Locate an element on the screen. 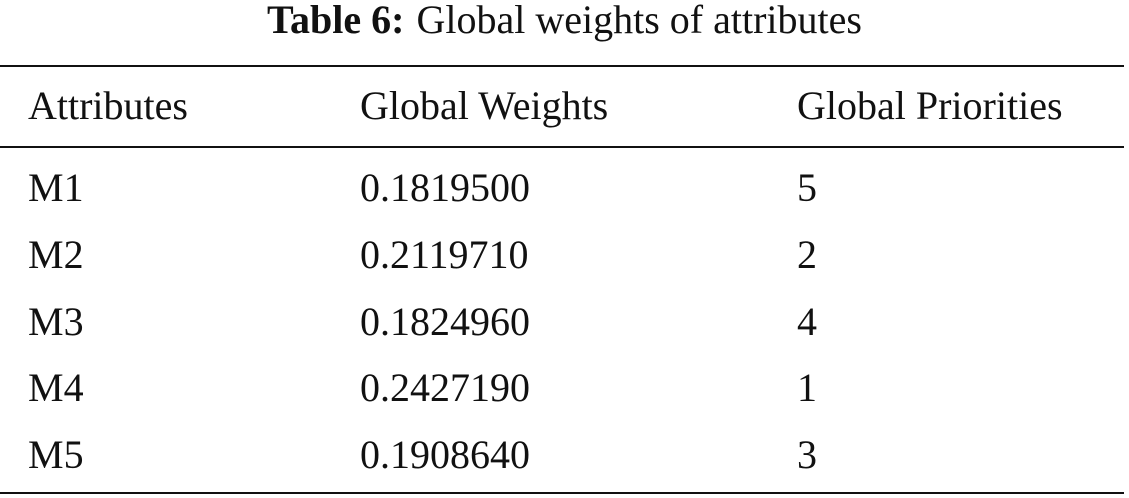 This screenshot has height=498, width=1129. table-cell: 0.1824960 is located at coordinates (445, 321).